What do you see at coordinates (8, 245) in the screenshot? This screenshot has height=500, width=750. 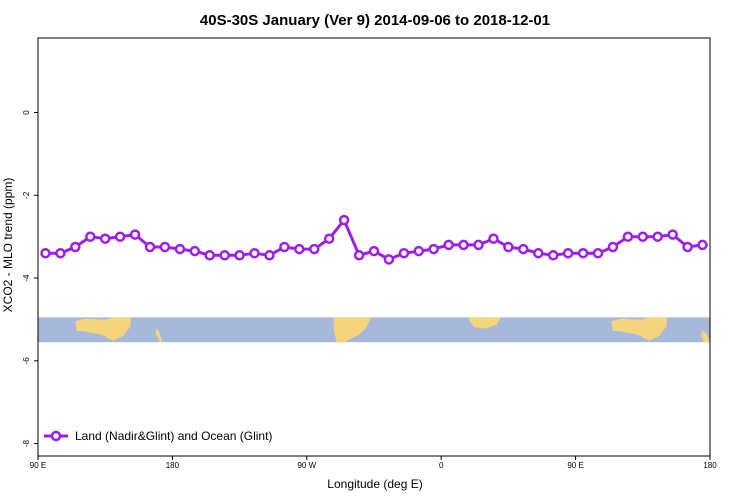 I see `y-axis-label: XCO2 - MLO trend (ppm)` at bounding box center [8, 245].